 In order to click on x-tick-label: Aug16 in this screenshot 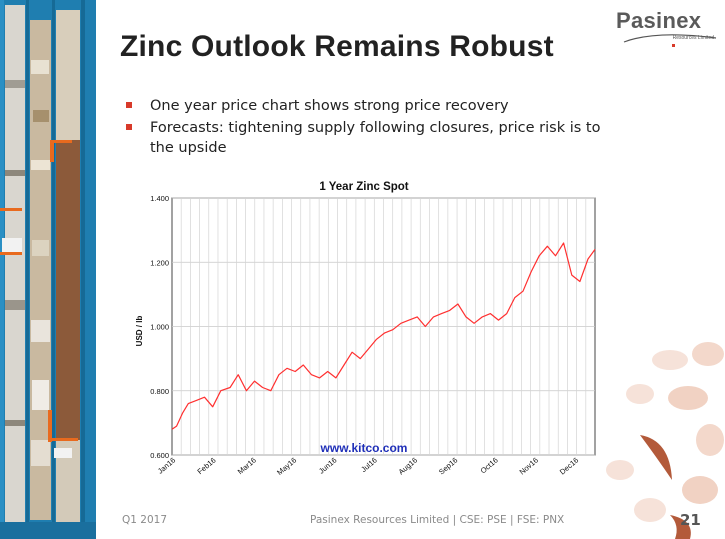, I will do `click(408, 466)`.